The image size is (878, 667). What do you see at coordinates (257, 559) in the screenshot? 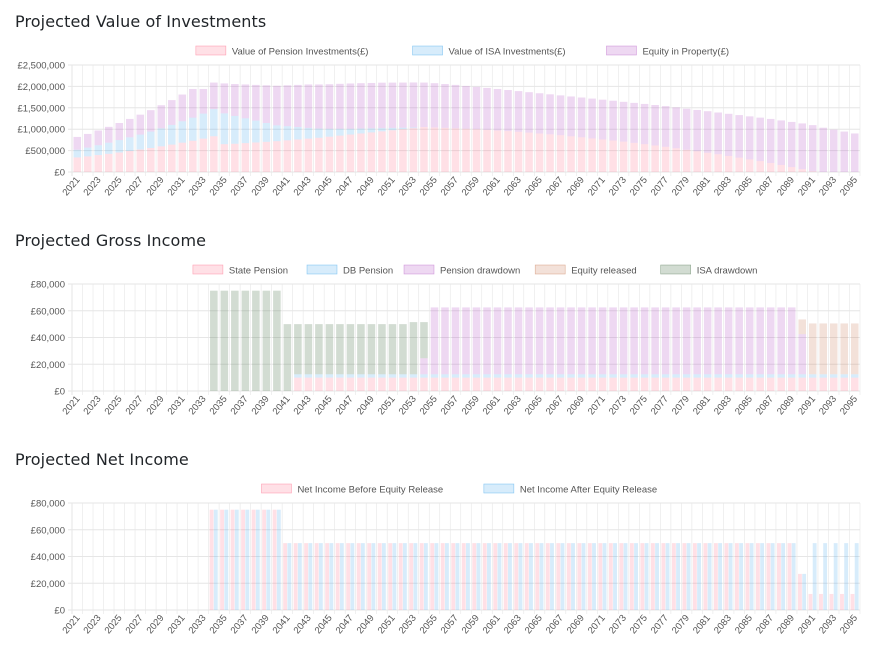
I see `bar-net-income-after-equity-release-2038` at bounding box center [257, 559].